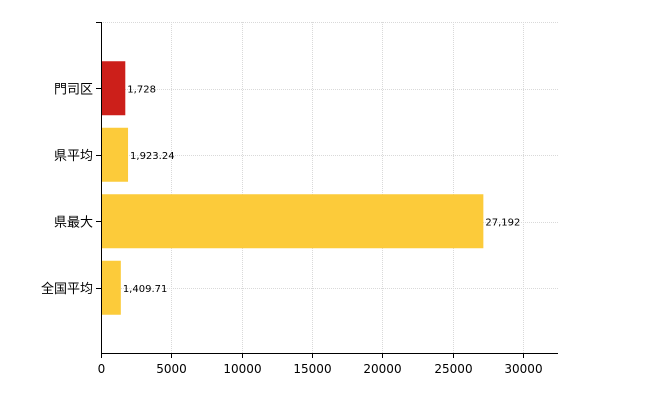  What do you see at coordinates (73, 89) in the screenshot?
I see `category-label: 門司区` at bounding box center [73, 89].